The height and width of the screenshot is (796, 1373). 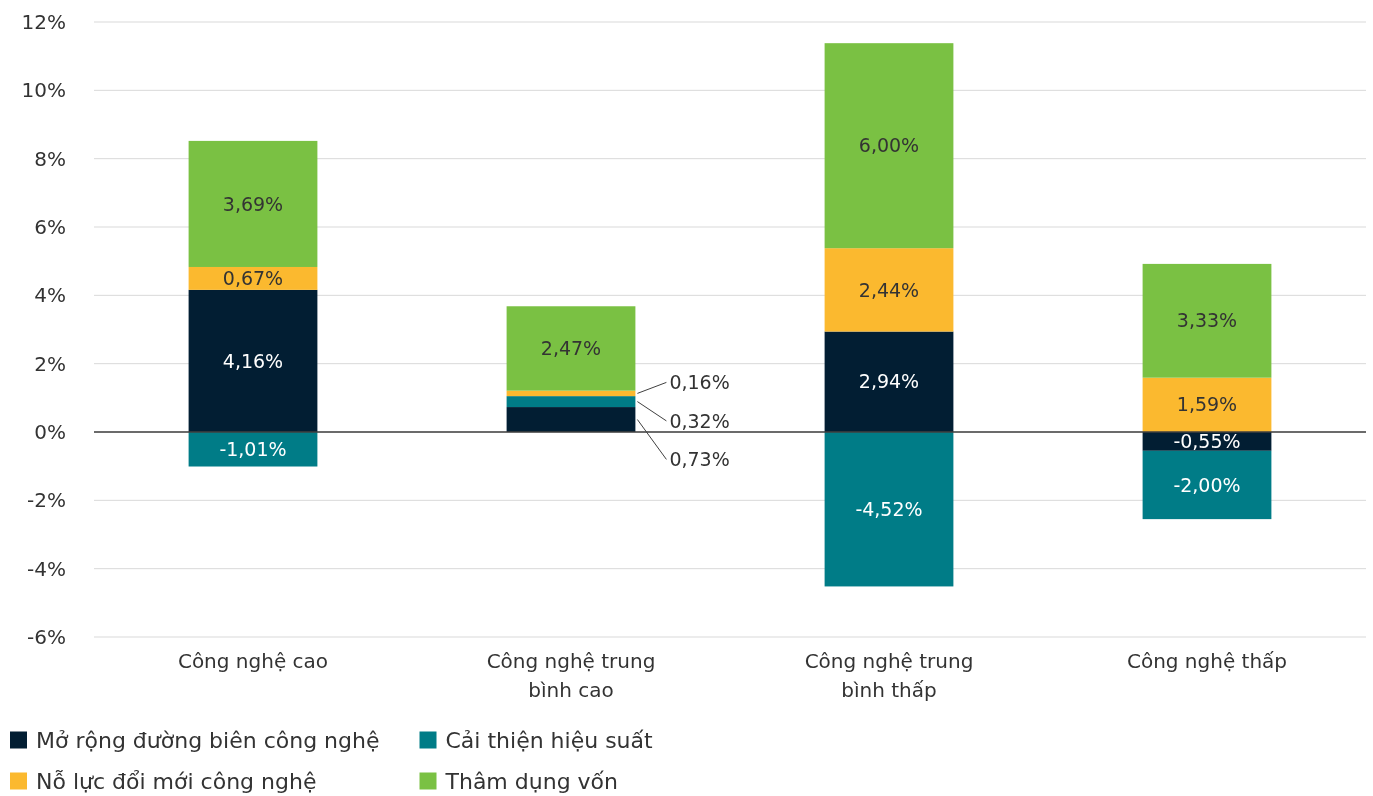 I want to click on y-tick-label: 6%, so click(x=50, y=227).